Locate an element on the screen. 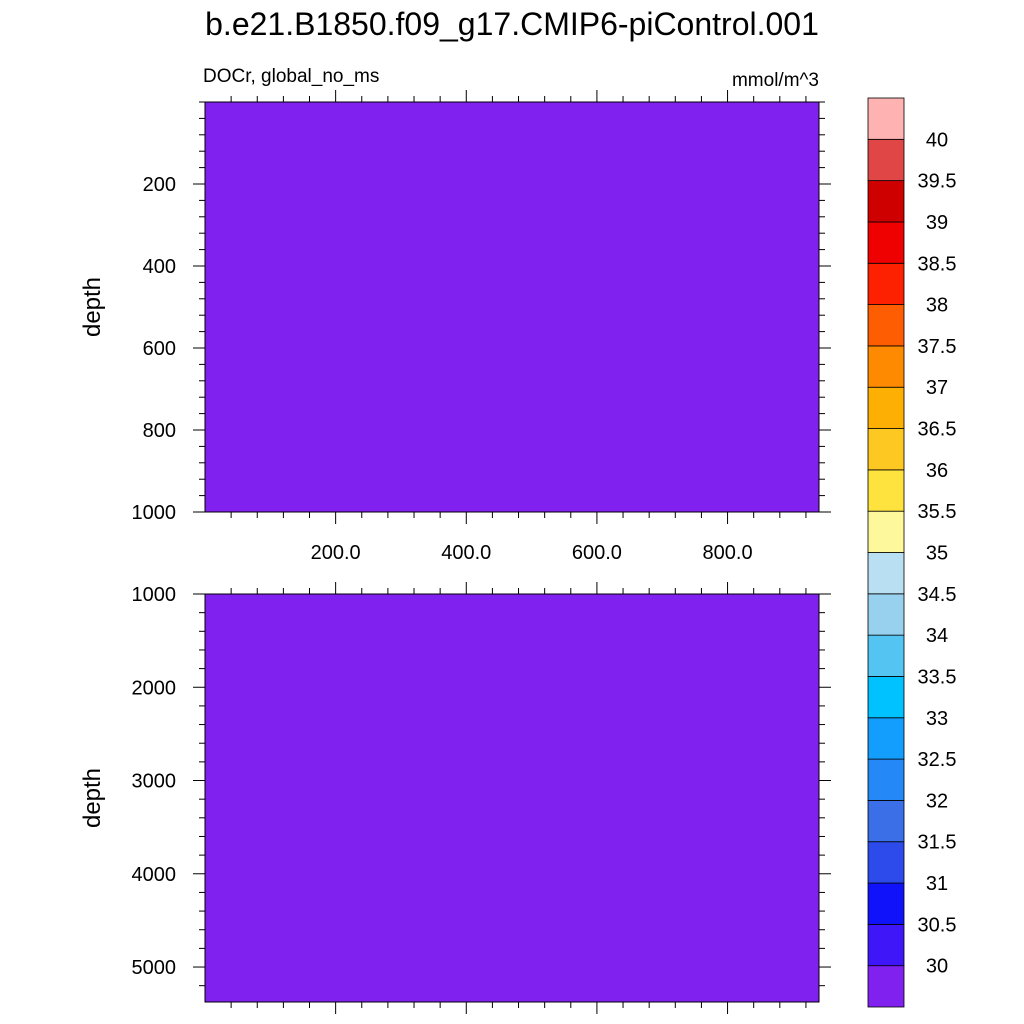 The image size is (1024, 1024). colorbar-label: 33 is located at coordinates (937, 719).